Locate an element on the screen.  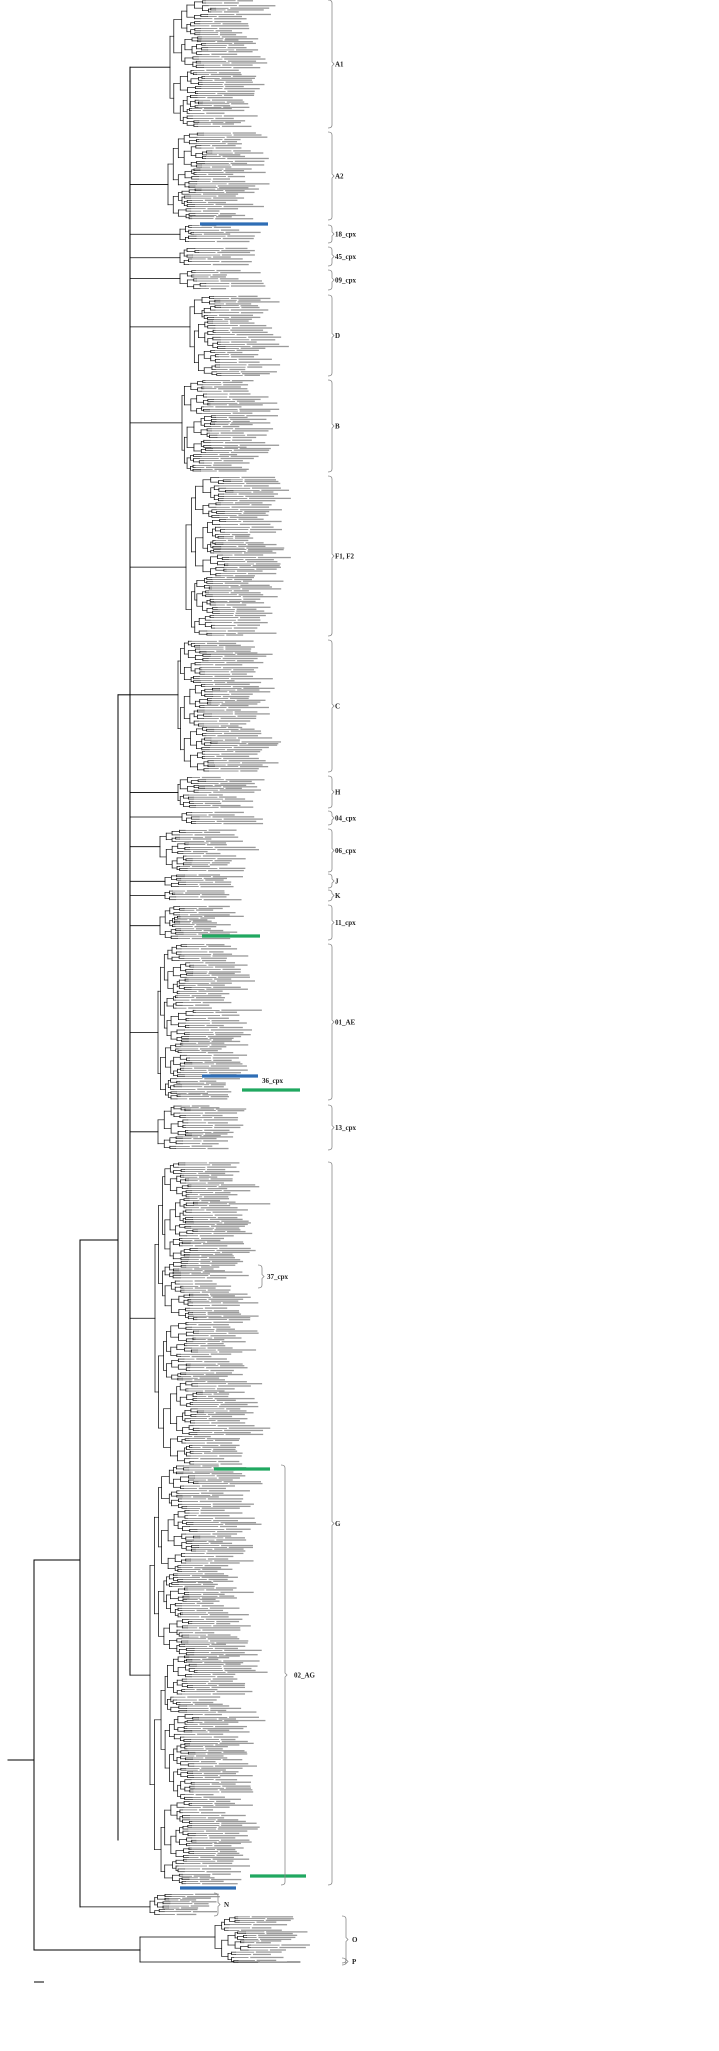
clade-label: G is located at coordinates (338, 1524).